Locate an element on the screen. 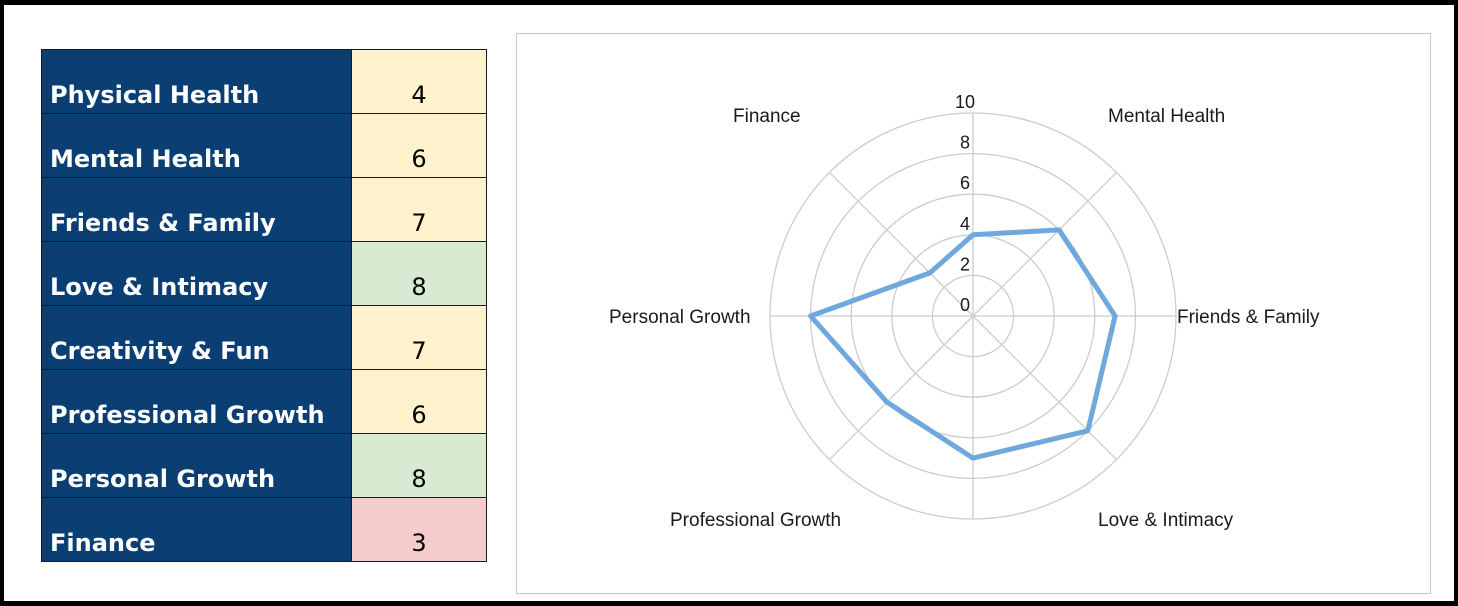 This screenshot has width=1458, height=606. table-row: Mental Health 6 is located at coordinates (264, 145).